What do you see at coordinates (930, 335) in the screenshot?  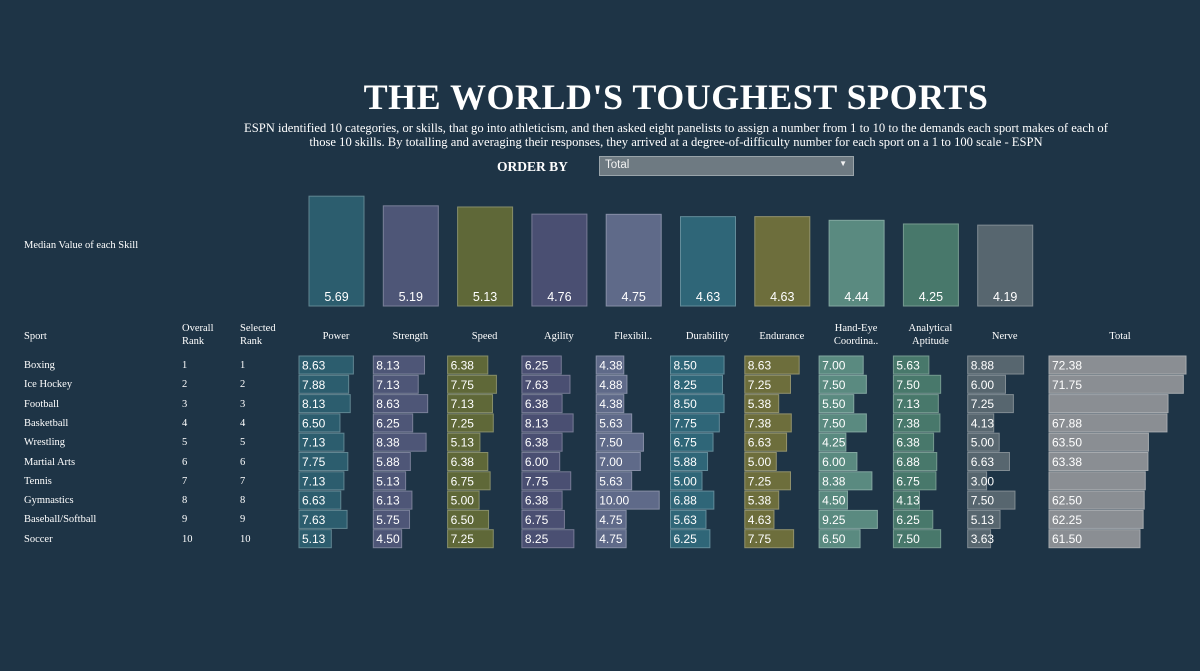 I see `skill-column-header: Analytical Aptitude` at bounding box center [930, 335].